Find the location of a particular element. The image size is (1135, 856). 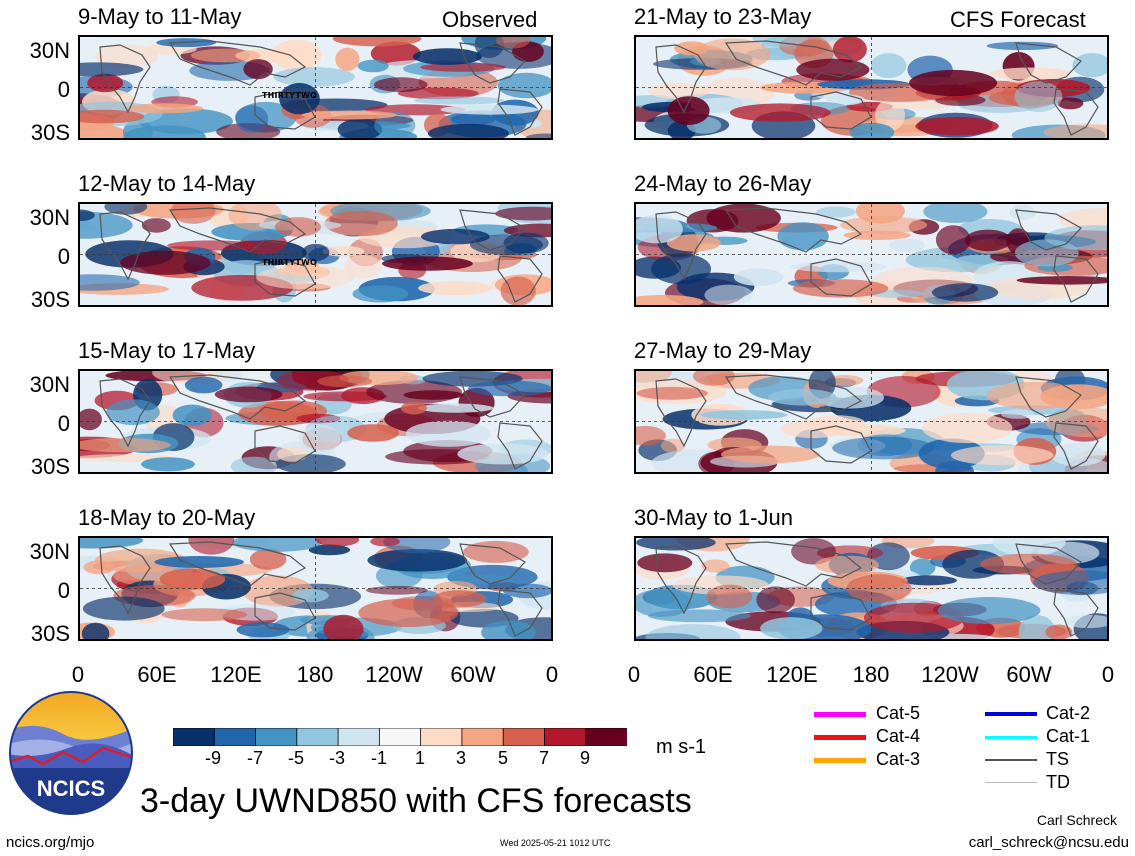

legend-swatch-cat5 is located at coordinates (840, 714).